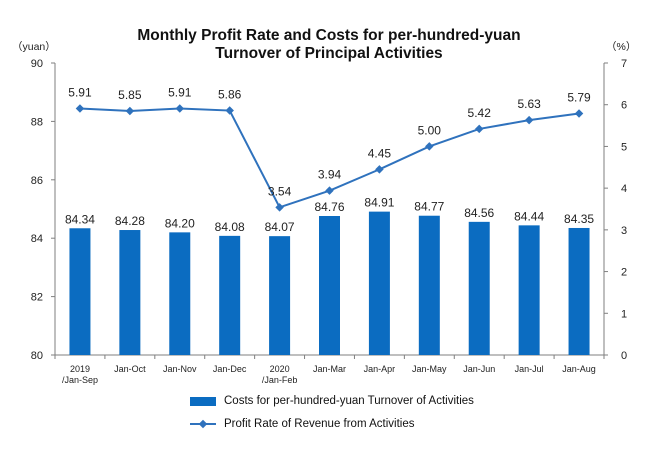 The image size is (658, 456). I want to click on x-category-label: /Jan-Feb, so click(280, 380).